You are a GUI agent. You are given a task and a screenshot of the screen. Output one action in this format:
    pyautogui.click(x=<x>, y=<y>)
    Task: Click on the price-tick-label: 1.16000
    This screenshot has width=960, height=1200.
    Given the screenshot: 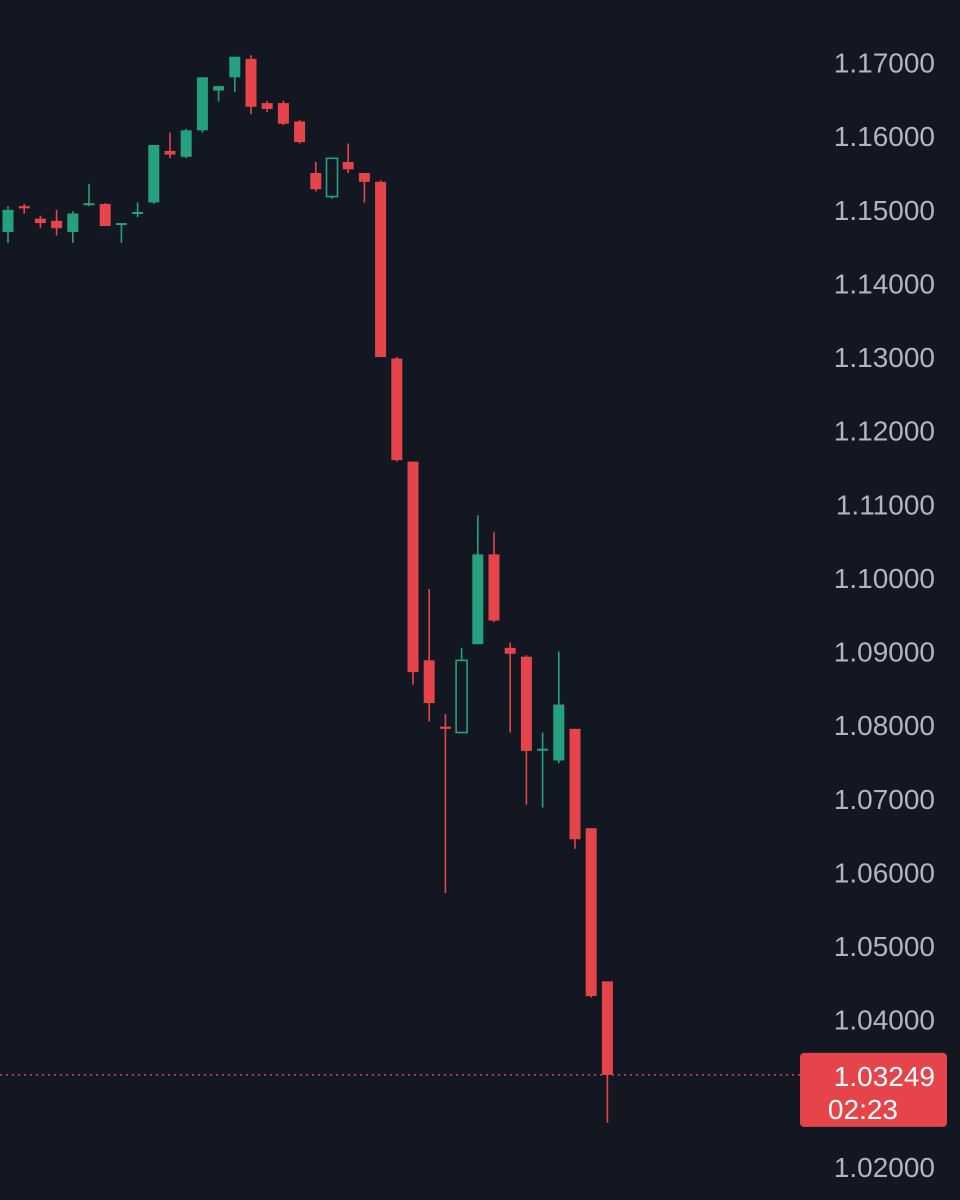 What is the action you would take?
    pyautogui.click(x=884, y=136)
    